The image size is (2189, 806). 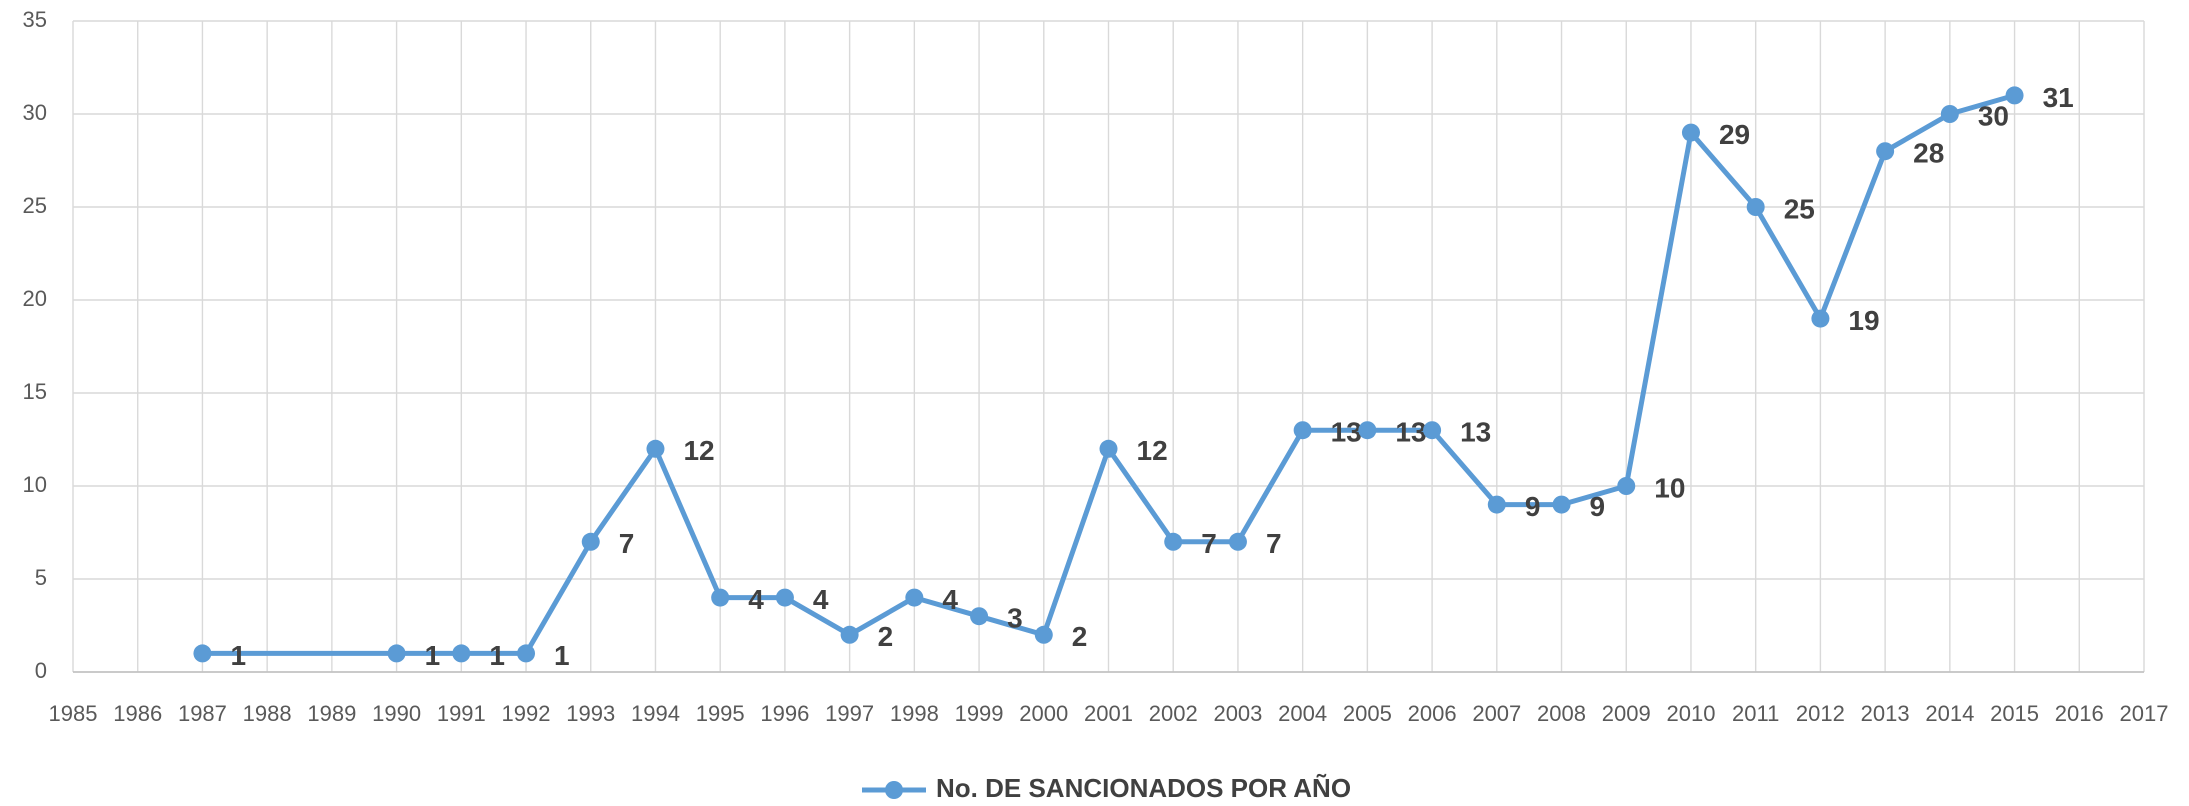 What do you see at coordinates (35, 391) in the screenshot?
I see `y-tick-label: 15` at bounding box center [35, 391].